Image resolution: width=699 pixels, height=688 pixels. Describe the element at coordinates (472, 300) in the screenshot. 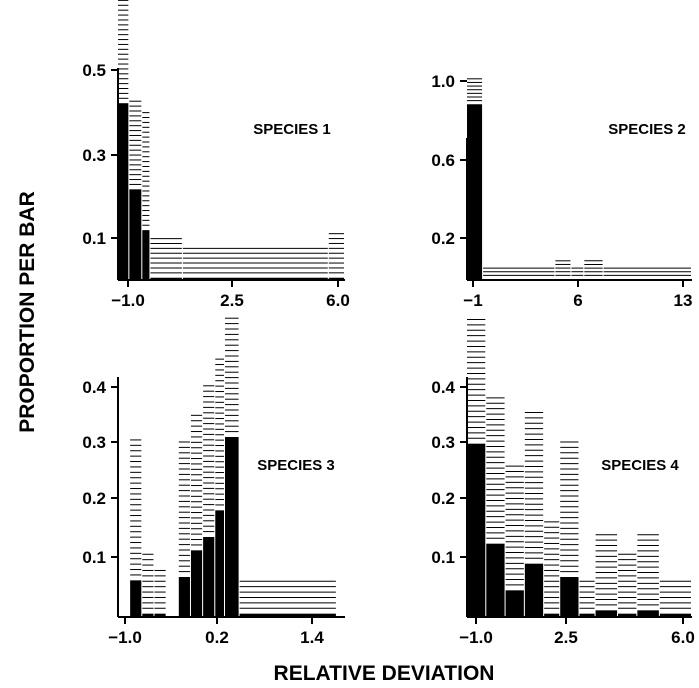

I see `x-tick-label: −1` at that location.